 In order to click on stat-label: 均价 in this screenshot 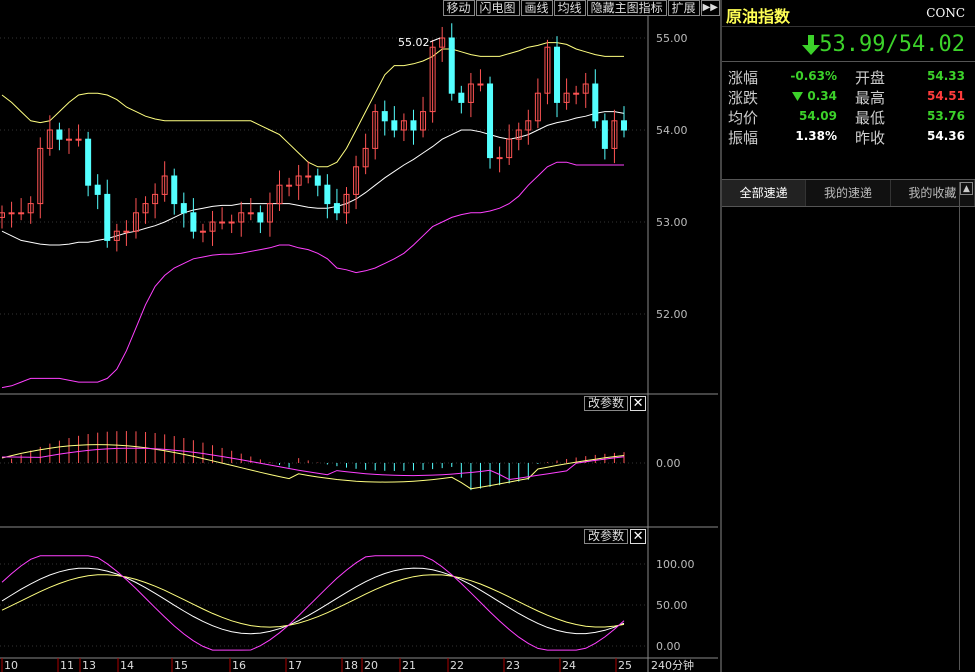, I will do `click(743, 118)`.